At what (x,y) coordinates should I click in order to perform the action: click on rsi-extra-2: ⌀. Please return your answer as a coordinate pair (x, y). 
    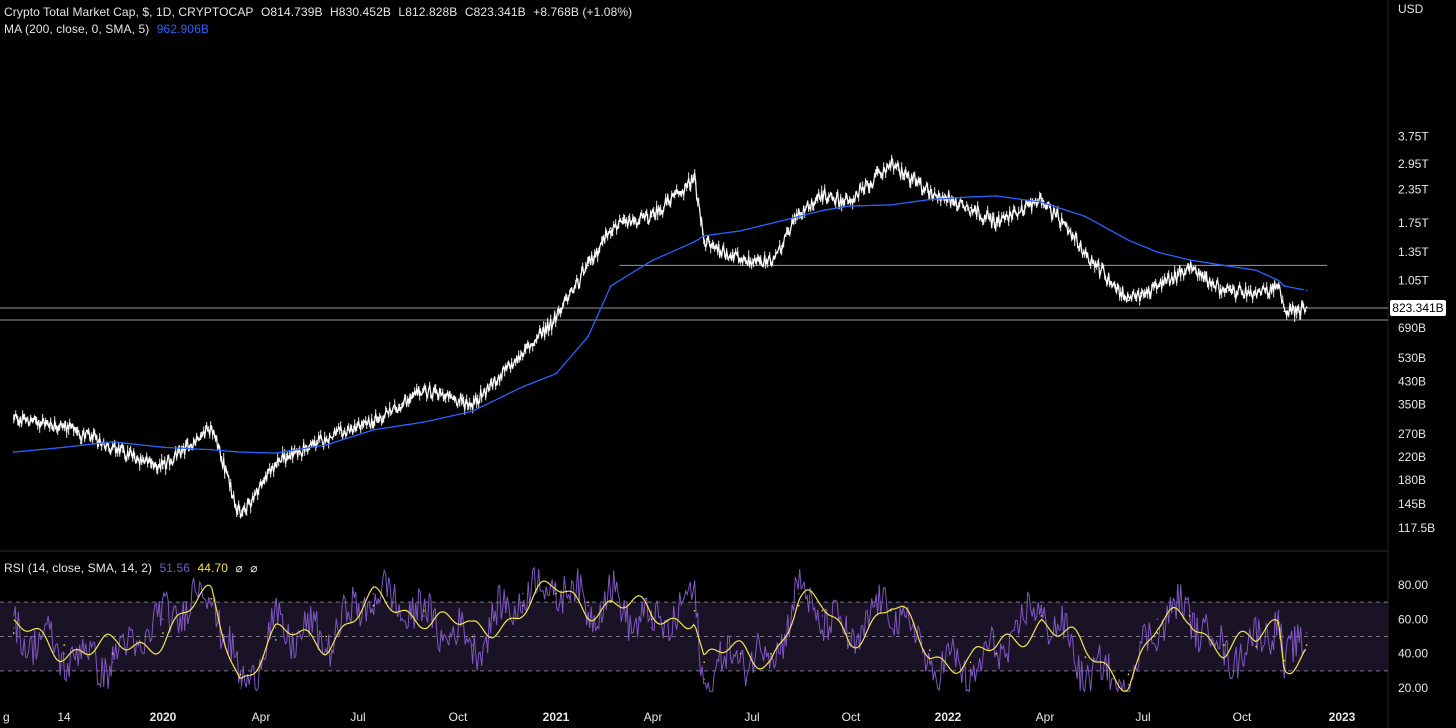
    Looking at the image, I should click on (254, 568).